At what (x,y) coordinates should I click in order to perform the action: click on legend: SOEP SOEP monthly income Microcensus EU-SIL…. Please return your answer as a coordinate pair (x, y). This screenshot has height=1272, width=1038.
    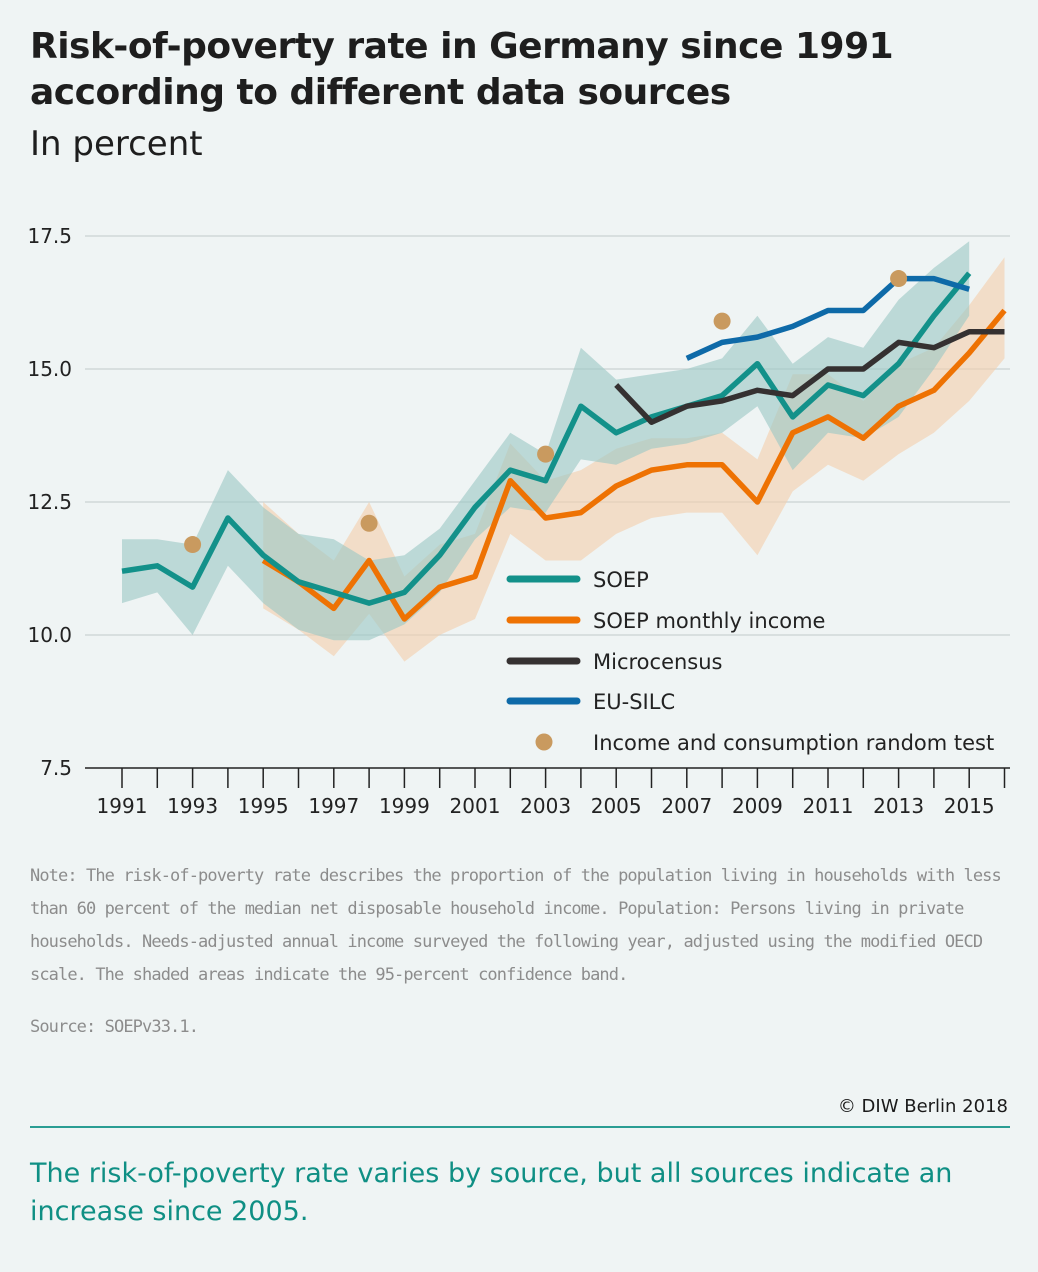
    Looking at the image, I should click on (750, 661).